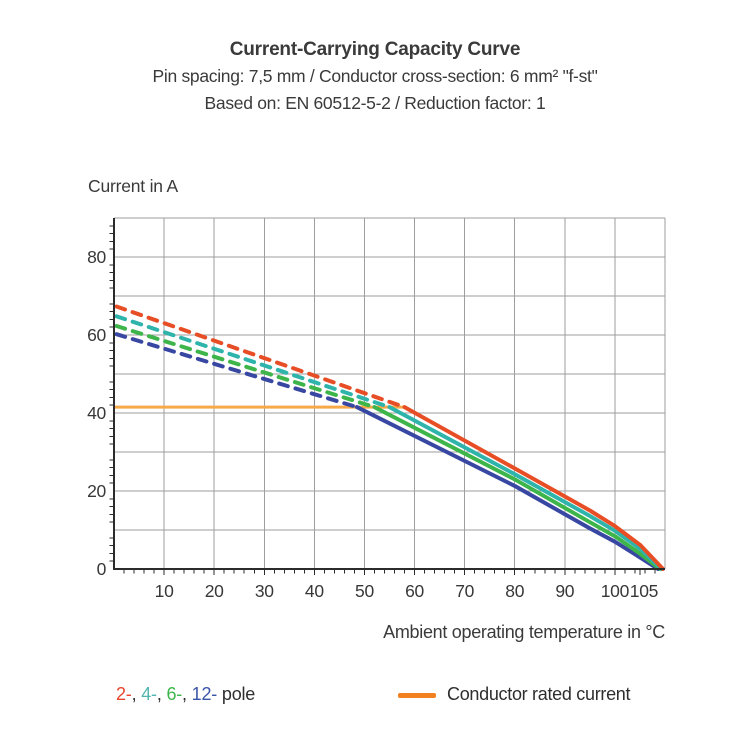  I want to click on x-tick-label: 30, so click(264, 591).